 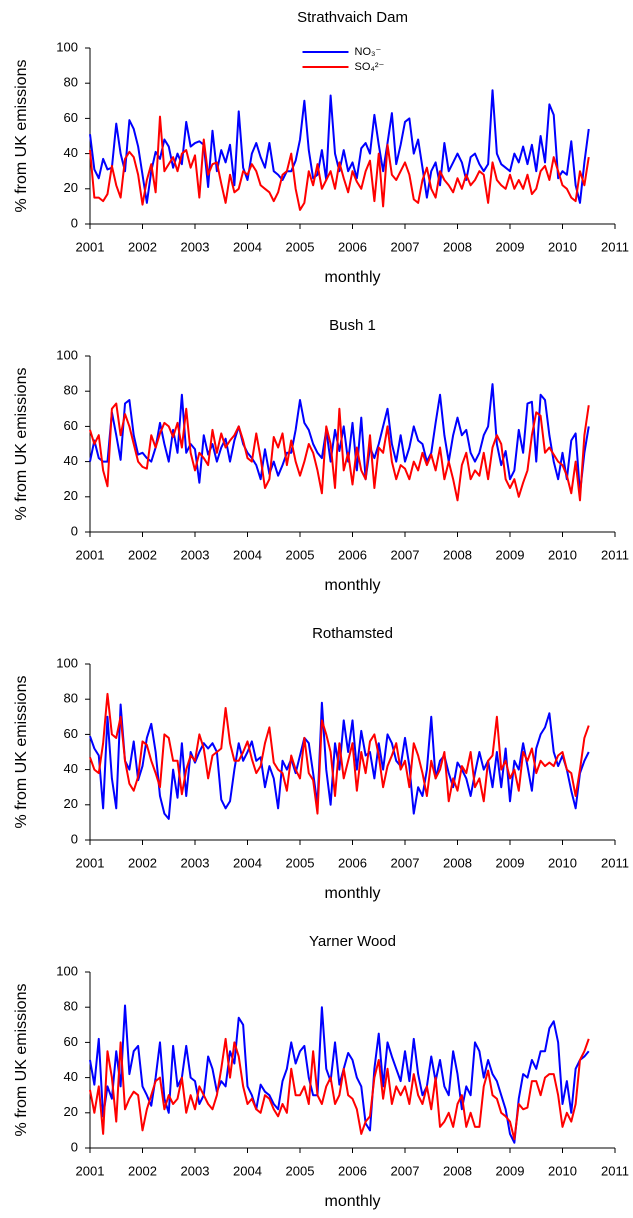 What do you see at coordinates (352, 941) in the screenshot?
I see `chart-title: Yarner Wood` at bounding box center [352, 941].